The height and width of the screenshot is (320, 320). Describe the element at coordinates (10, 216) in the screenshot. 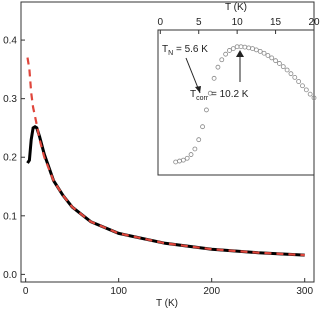

I see `y-tick-label: 0.1` at that location.